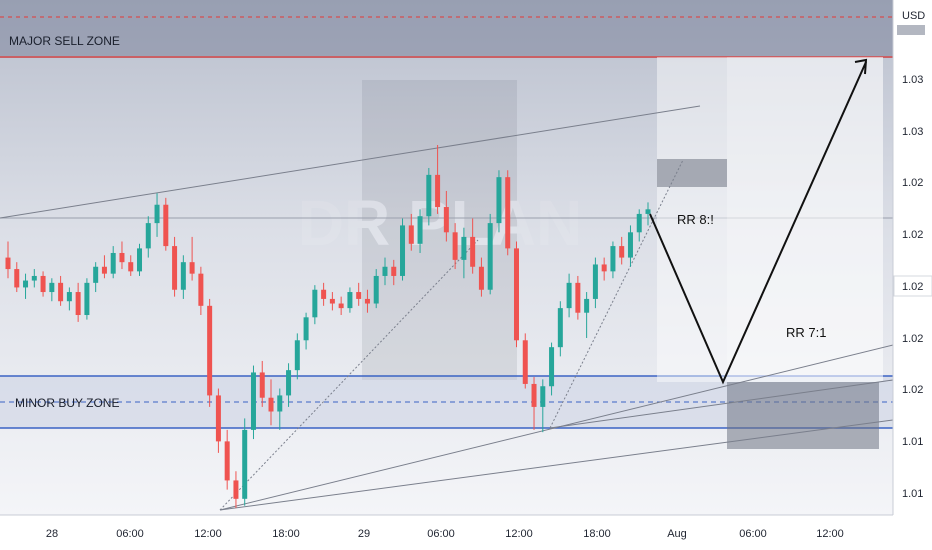 Image resolution: width=932 pixels, height=550 pixels. Describe the element at coordinates (806, 332) in the screenshot. I see `rr-label-second: RR 7:1` at that location.